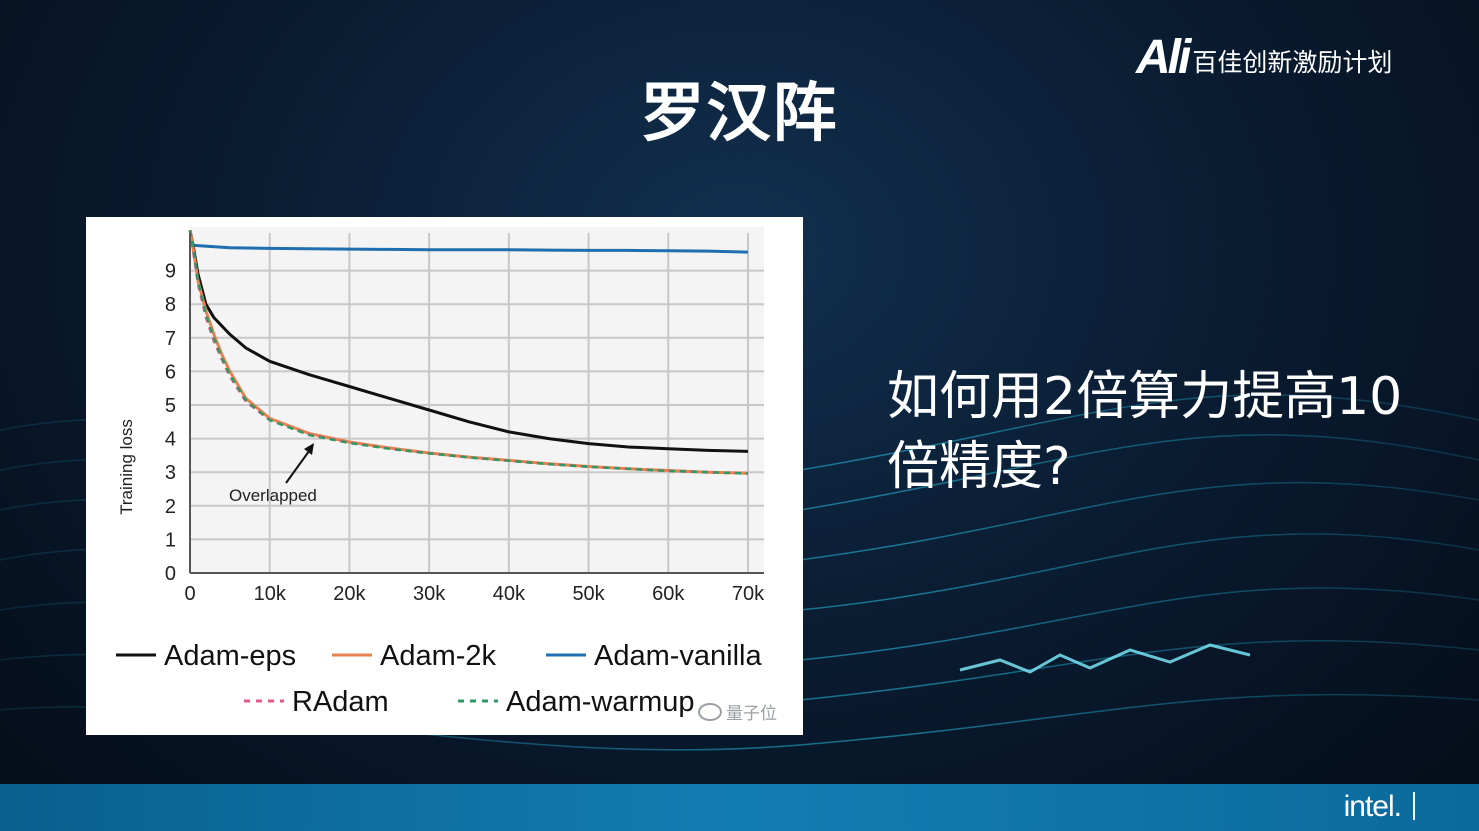 The image size is (1479, 831). I want to click on x-tick-label: 10k, so click(270, 594).